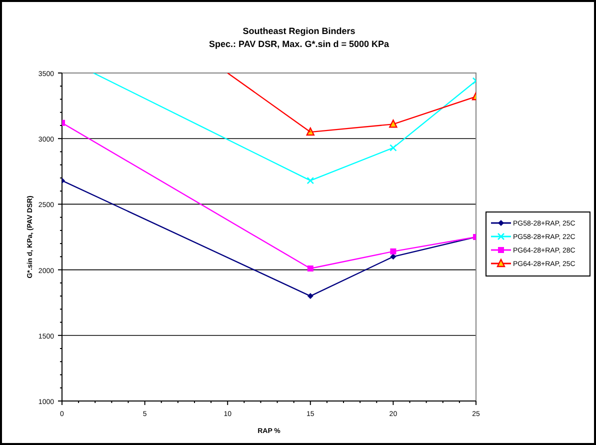 Image resolution: width=596 pixels, height=445 pixels. I want to click on chart-subtitle: Spec.: PAV DSR, Max. G*.sin d = 5000 KPa, so click(299, 44).